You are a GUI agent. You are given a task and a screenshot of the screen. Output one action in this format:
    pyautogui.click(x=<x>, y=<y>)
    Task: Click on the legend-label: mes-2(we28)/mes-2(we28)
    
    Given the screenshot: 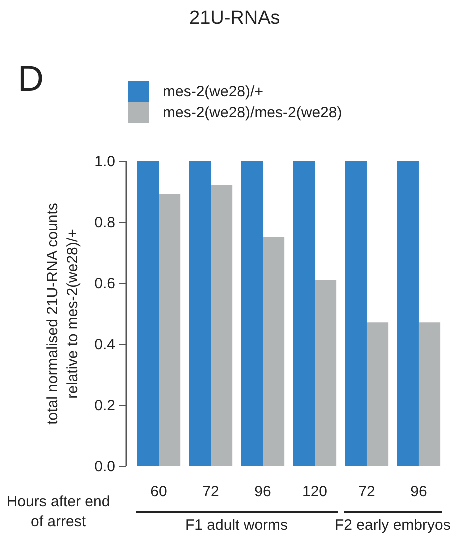 What is the action you would take?
    pyautogui.click(x=252, y=113)
    